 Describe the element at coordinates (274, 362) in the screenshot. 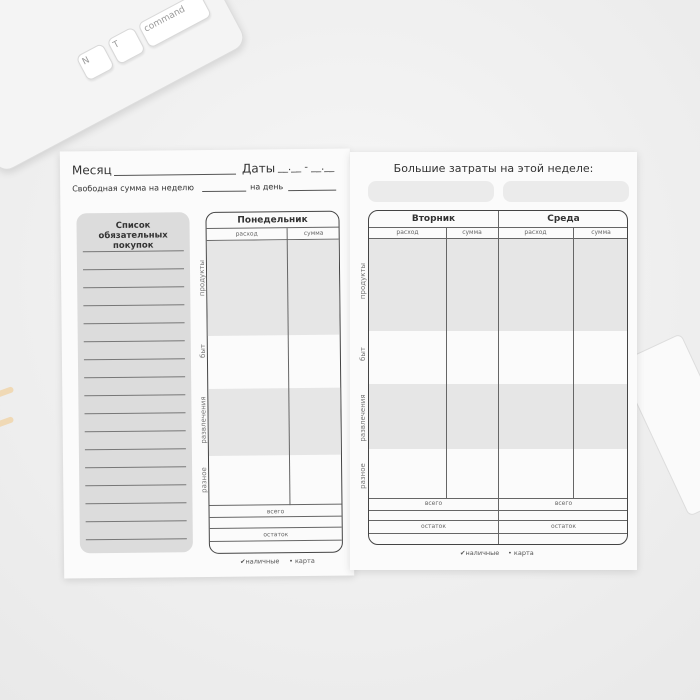

I see `band-household` at that location.